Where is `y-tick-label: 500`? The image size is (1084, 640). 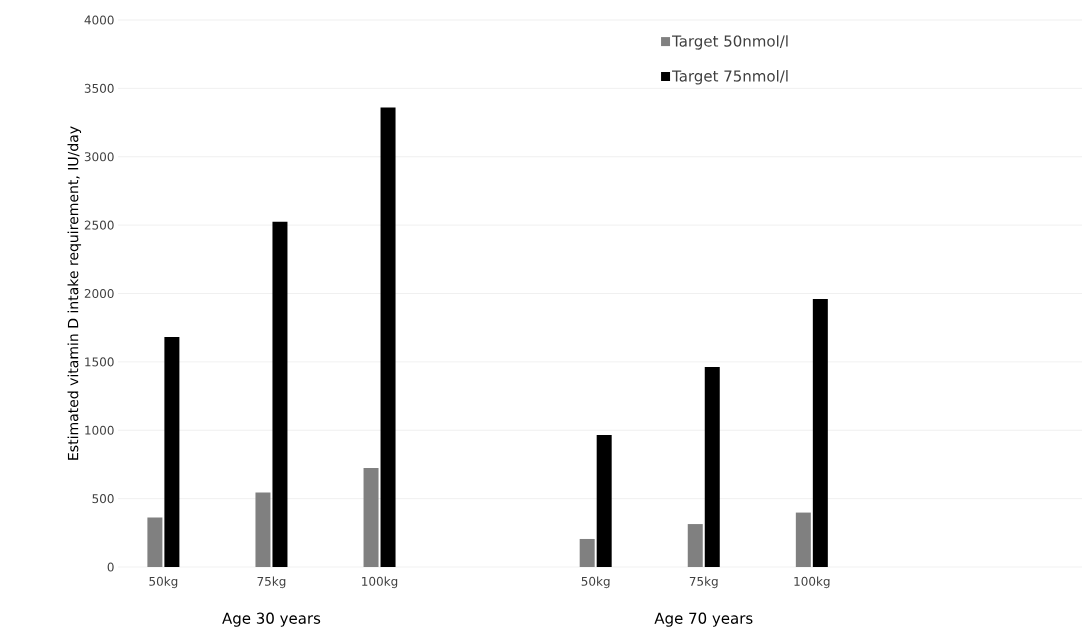
y-tick-label: 500 is located at coordinates (103, 499).